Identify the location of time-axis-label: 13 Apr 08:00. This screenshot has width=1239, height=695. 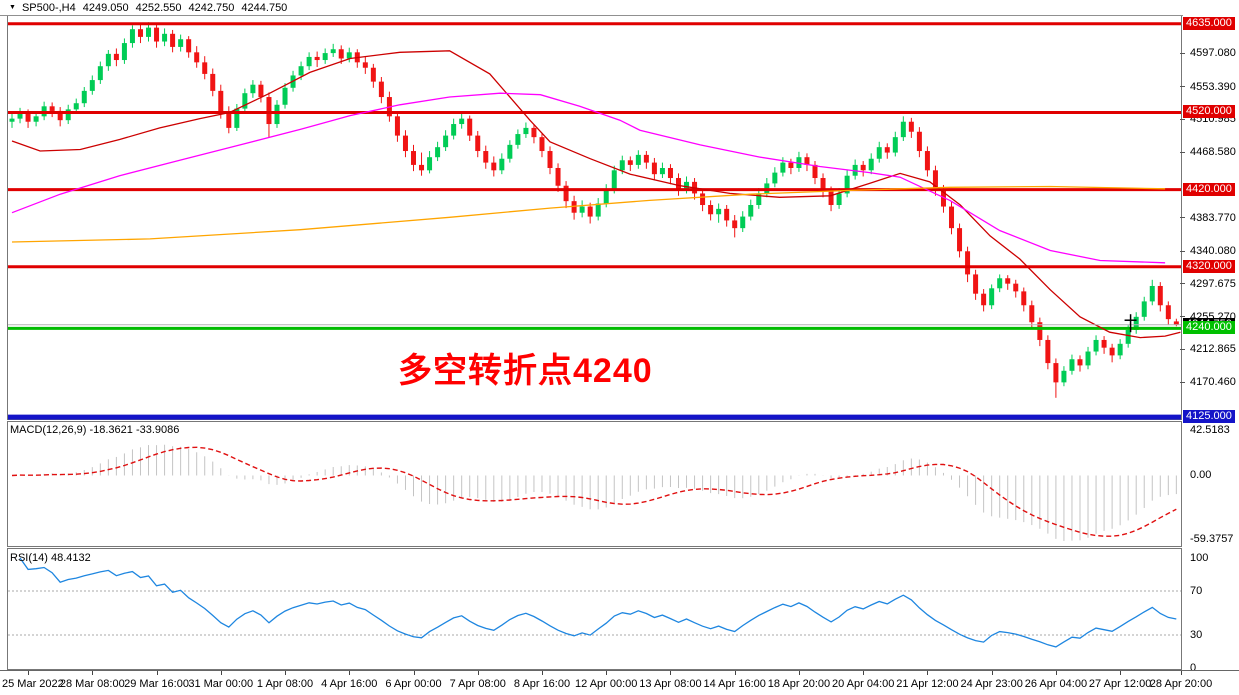
(670, 684).